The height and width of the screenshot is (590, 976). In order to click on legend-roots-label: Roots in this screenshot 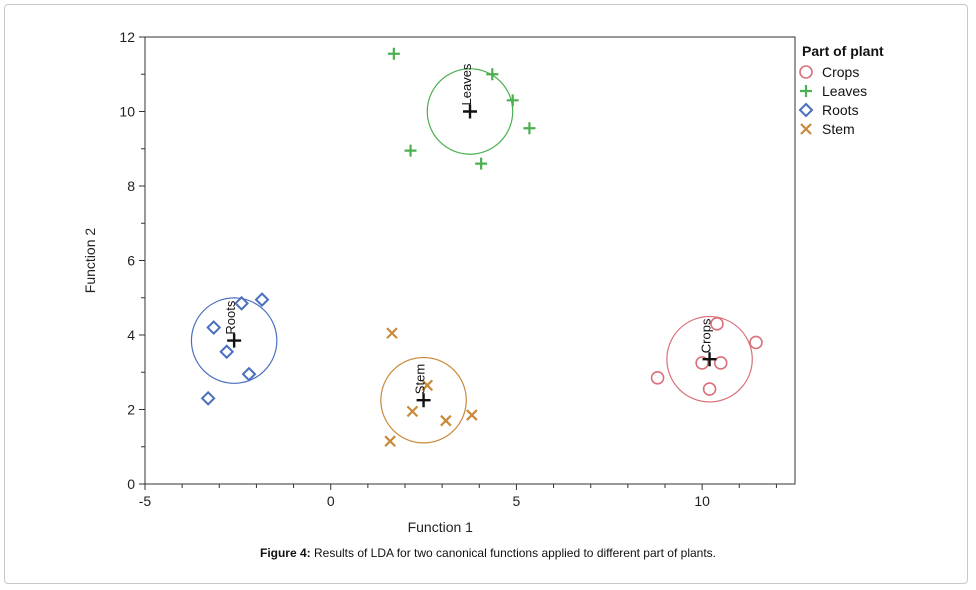, I will do `click(840, 110)`.